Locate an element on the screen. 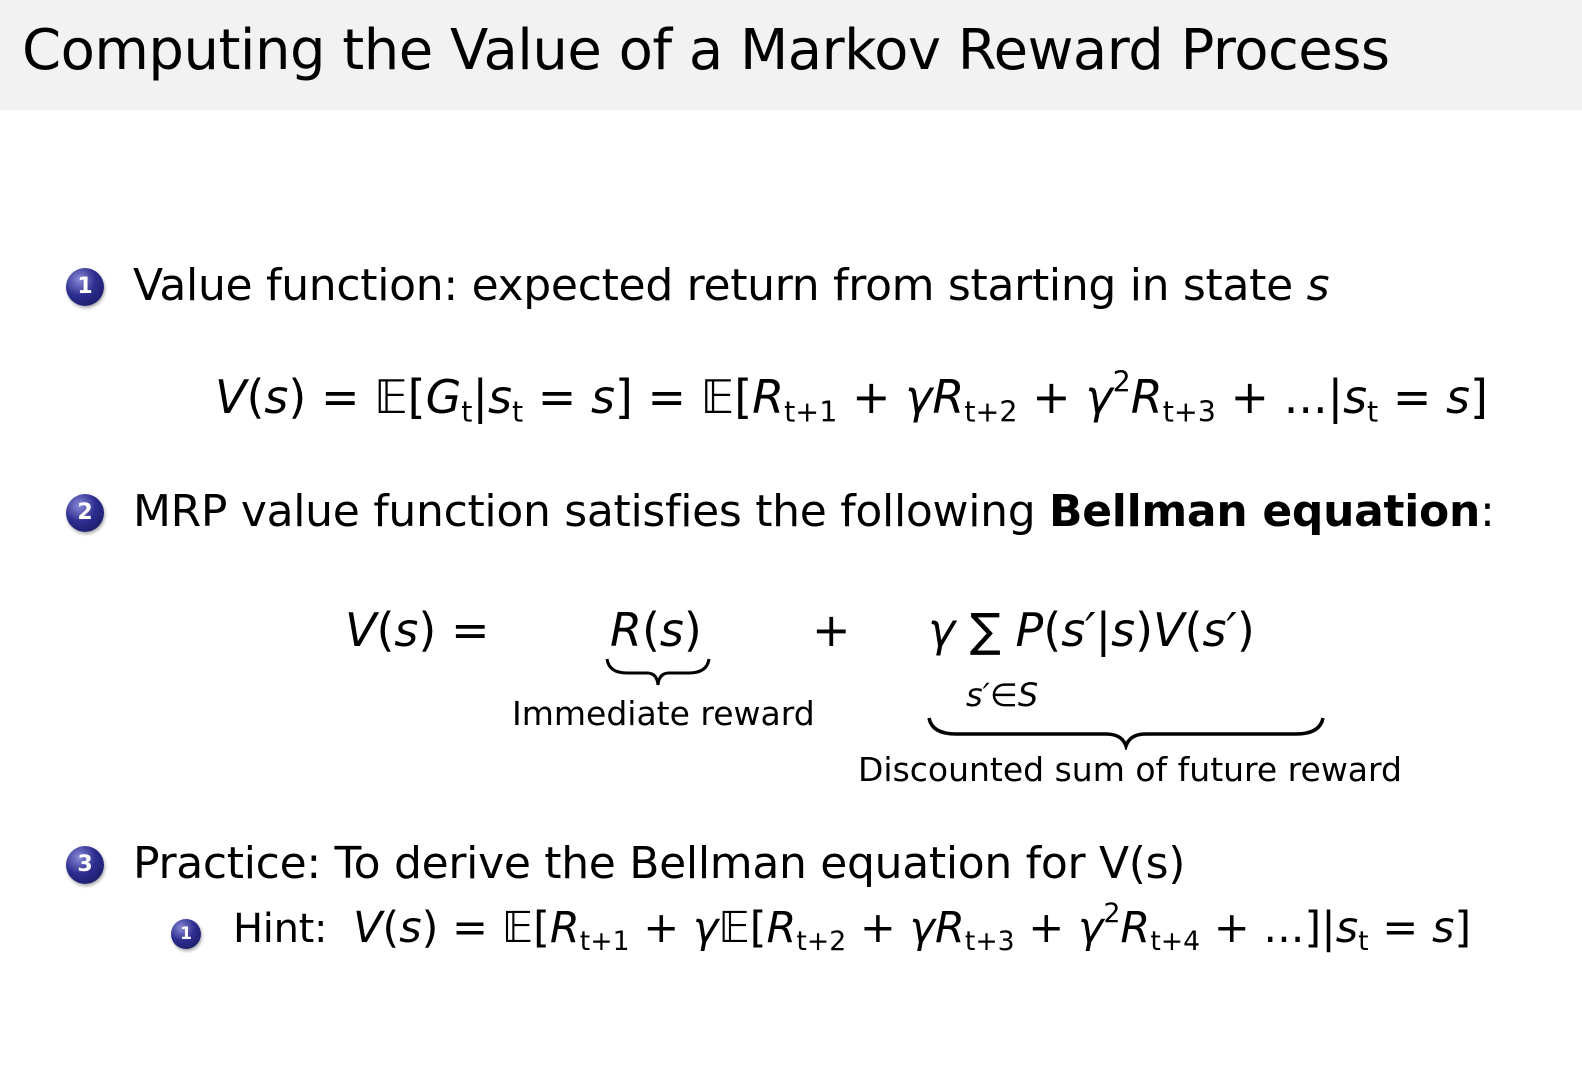 The width and height of the screenshot is (1582, 1080). bullet-number-2: 2 is located at coordinates (85, 513).